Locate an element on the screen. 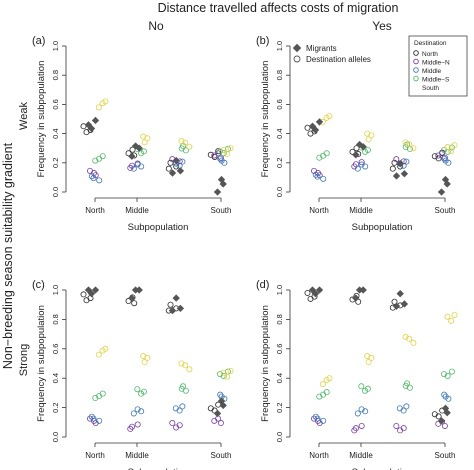  legend-item-label: Middle−S is located at coordinates (436, 80).